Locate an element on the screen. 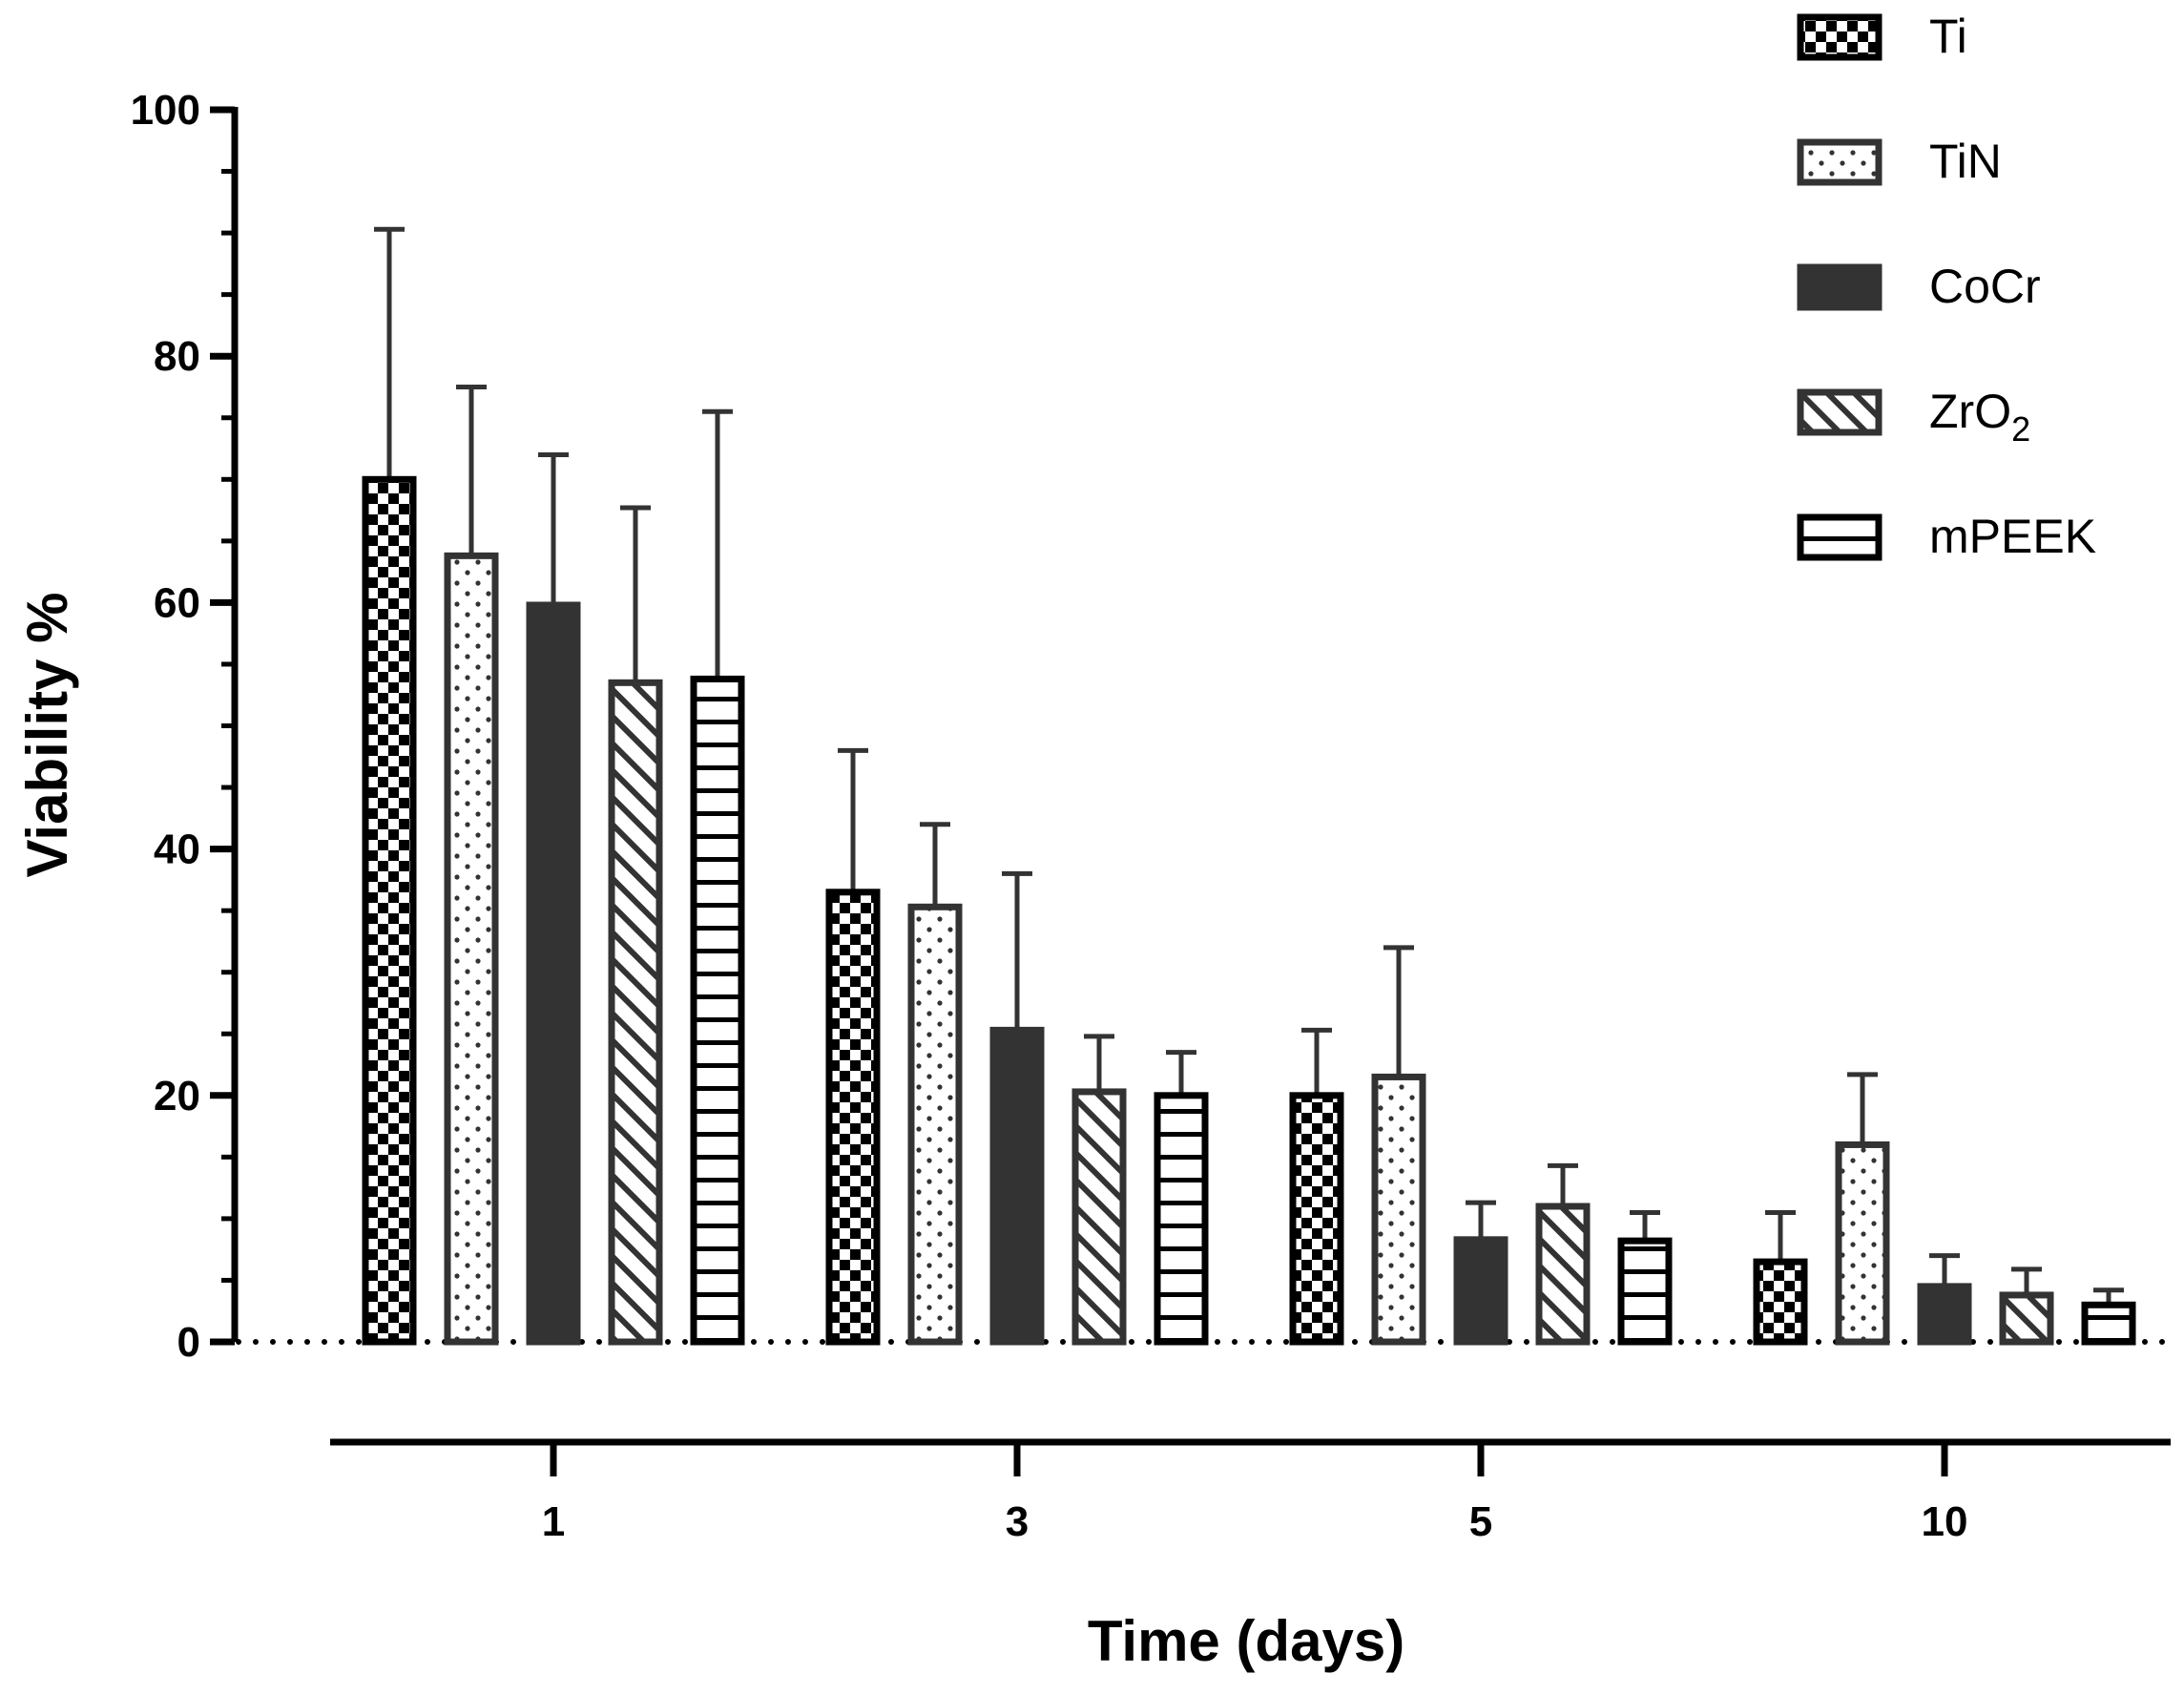  legend-label: TiN is located at coordinates (1966, 161).